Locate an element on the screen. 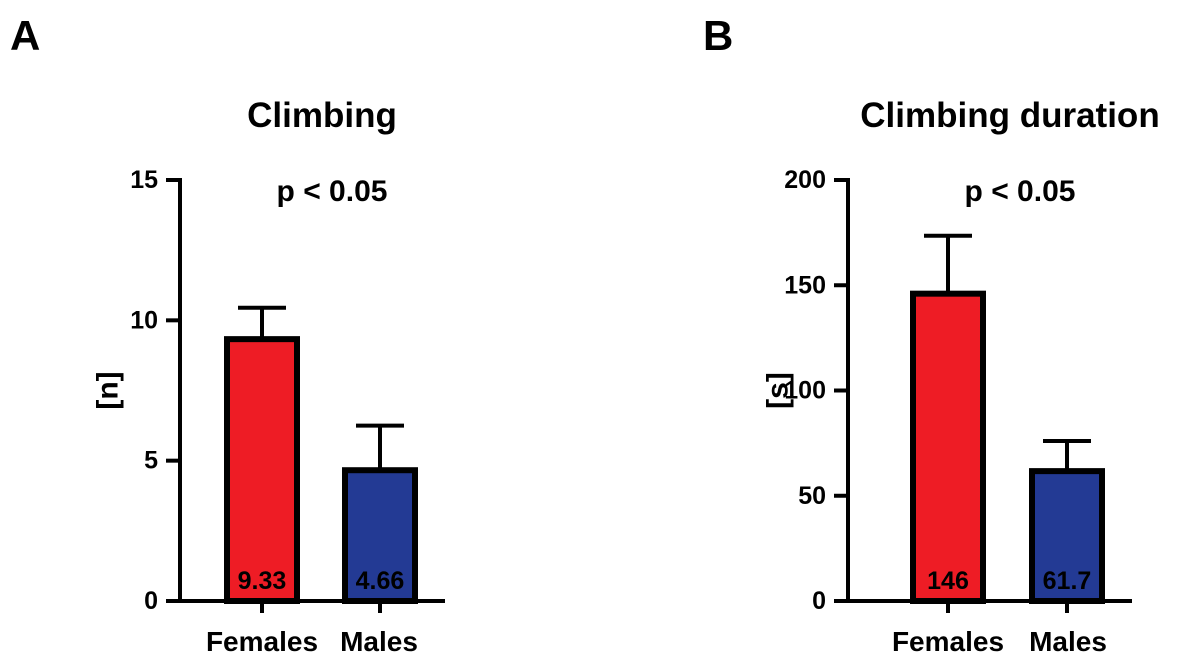 This screenshot has width=1189, height=657. y-tick-label: 10 is located at coordinates (144, 320).